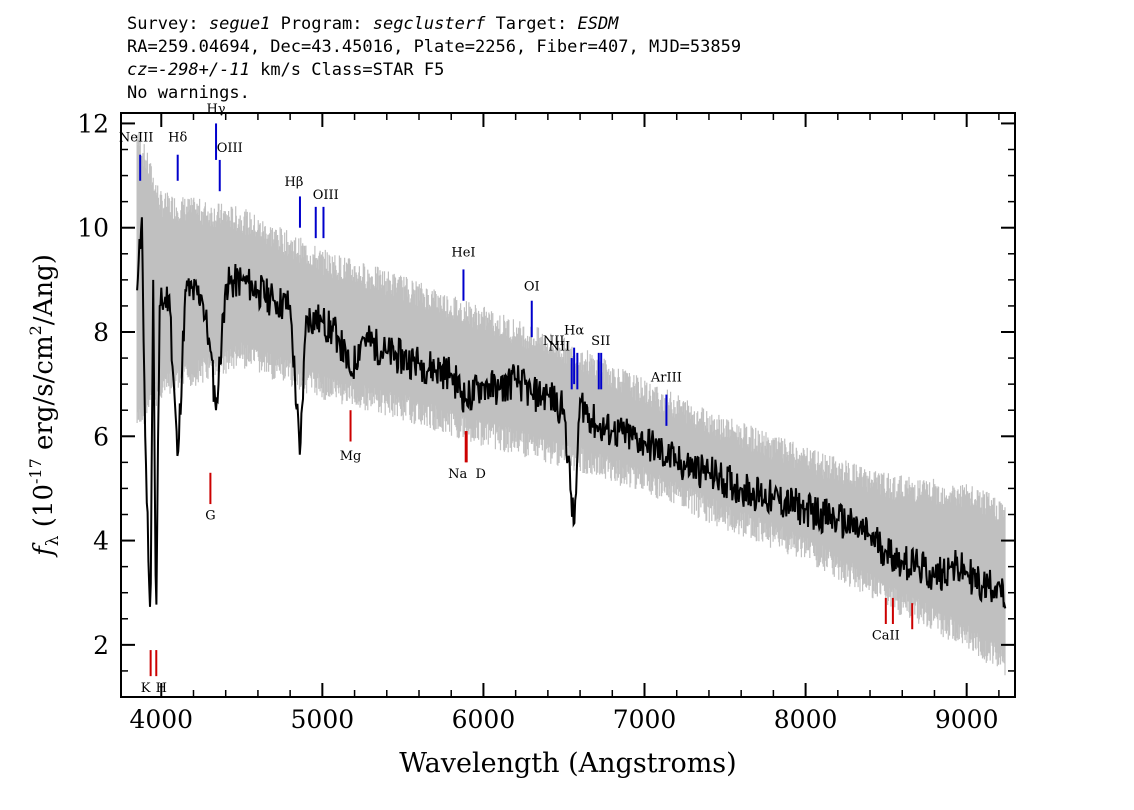  What do you see at coordinates (321, 24) in the screenshot?
I see `program-label: Program:` at bounding box center [321, 24].